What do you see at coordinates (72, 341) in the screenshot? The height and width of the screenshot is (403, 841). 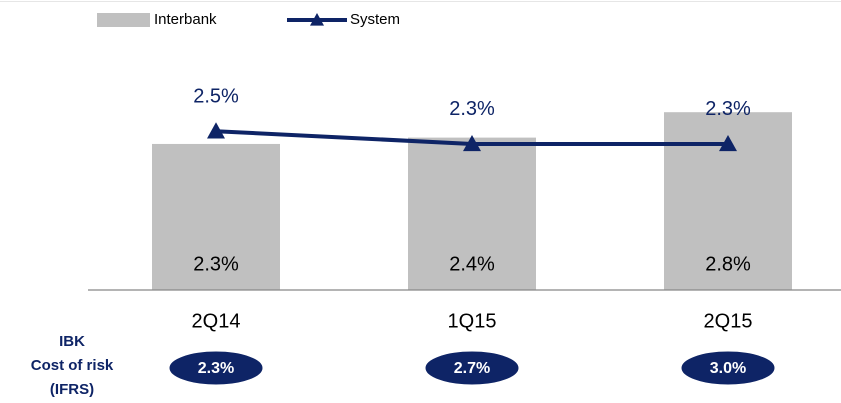 I see `summary-label: IBK` at bounding box center [72, 341].